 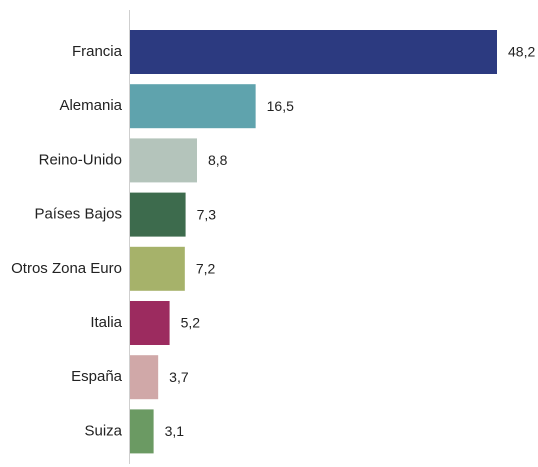 I want to click on category-label-alemania: Alemania, so click(x=90, y=105).